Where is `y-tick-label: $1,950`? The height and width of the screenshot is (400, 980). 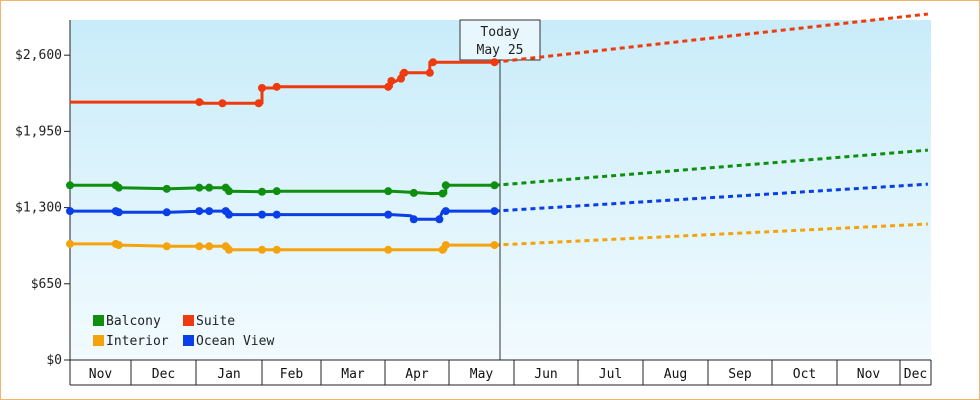
y-tick-label: $1,950 is located at coordinates (38, 131).